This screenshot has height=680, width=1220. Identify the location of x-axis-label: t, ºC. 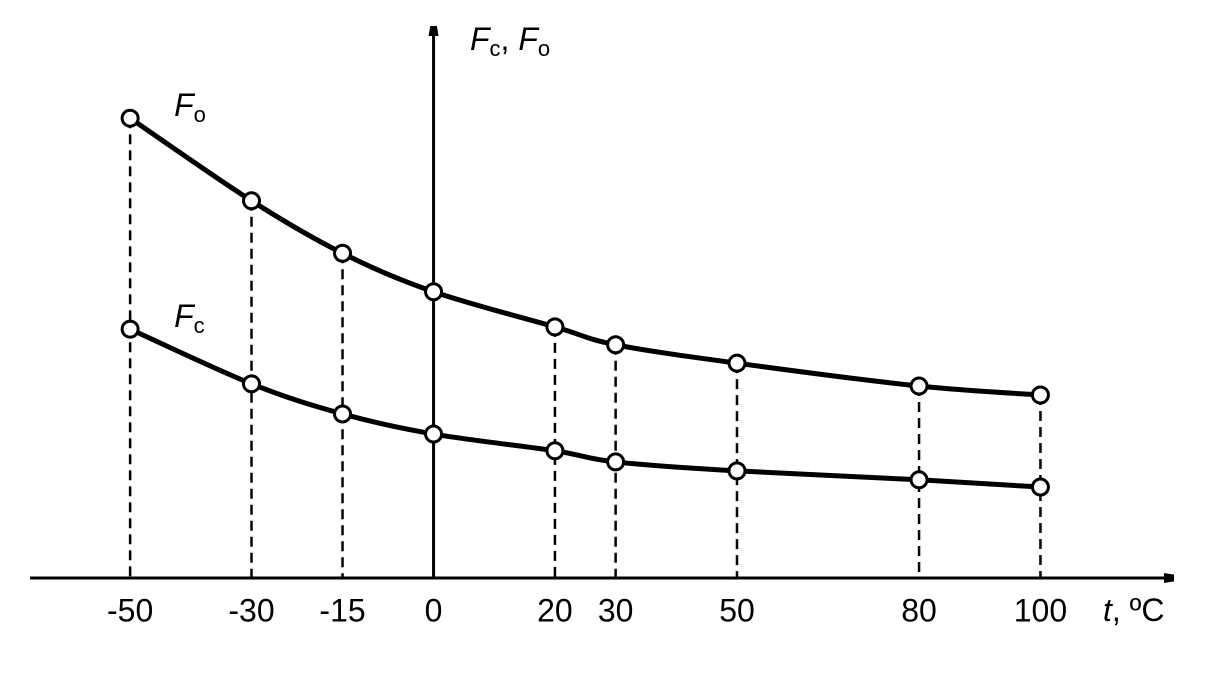
(1133, 610).